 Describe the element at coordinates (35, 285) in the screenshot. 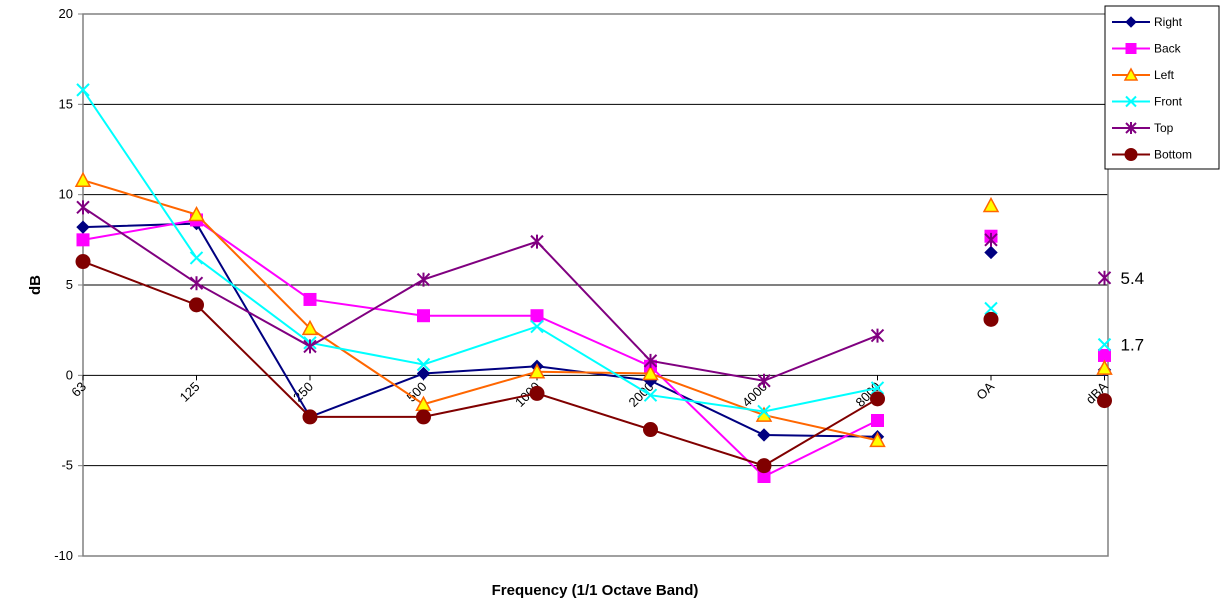

I see `y-axis-title: dB` at that location.